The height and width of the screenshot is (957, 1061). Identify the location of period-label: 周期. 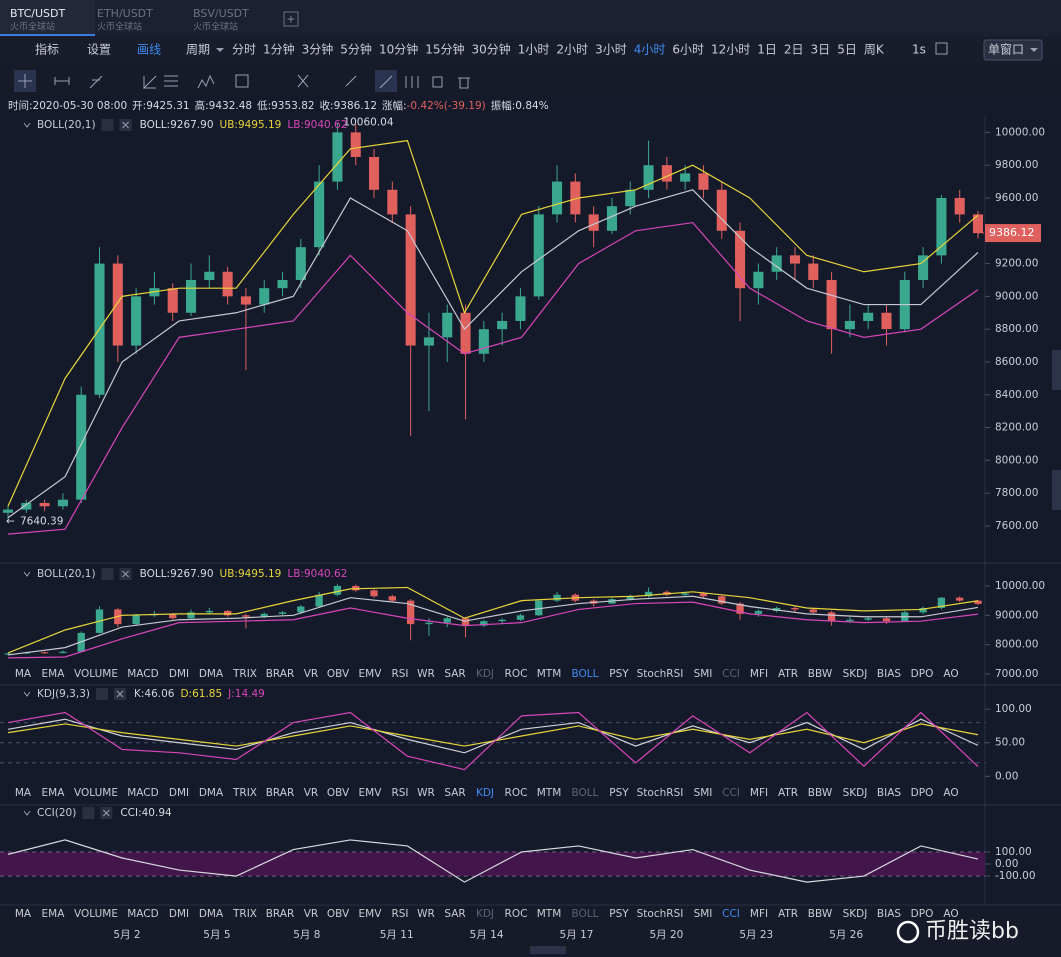
(198, 50).